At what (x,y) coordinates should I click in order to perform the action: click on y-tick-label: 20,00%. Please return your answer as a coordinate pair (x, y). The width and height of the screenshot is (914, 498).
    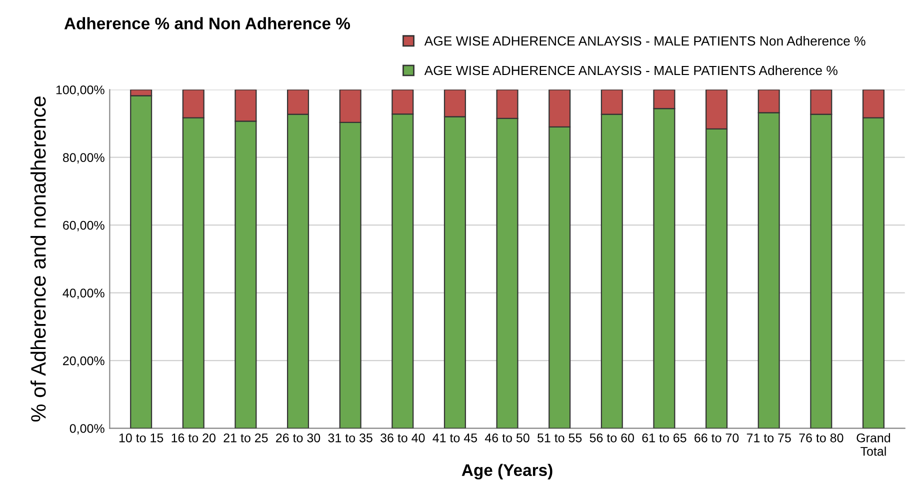
    Looking at the image, I should click on (83, 361).